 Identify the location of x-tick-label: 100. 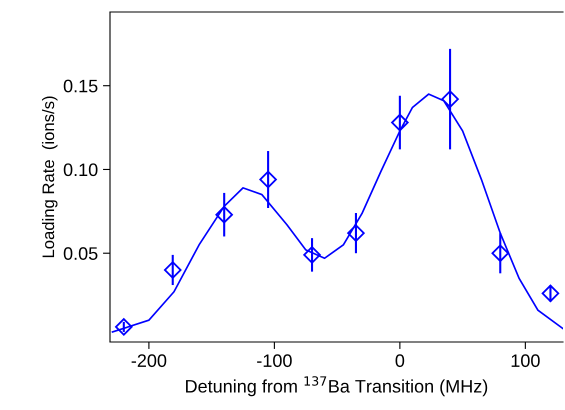
(526, 361).